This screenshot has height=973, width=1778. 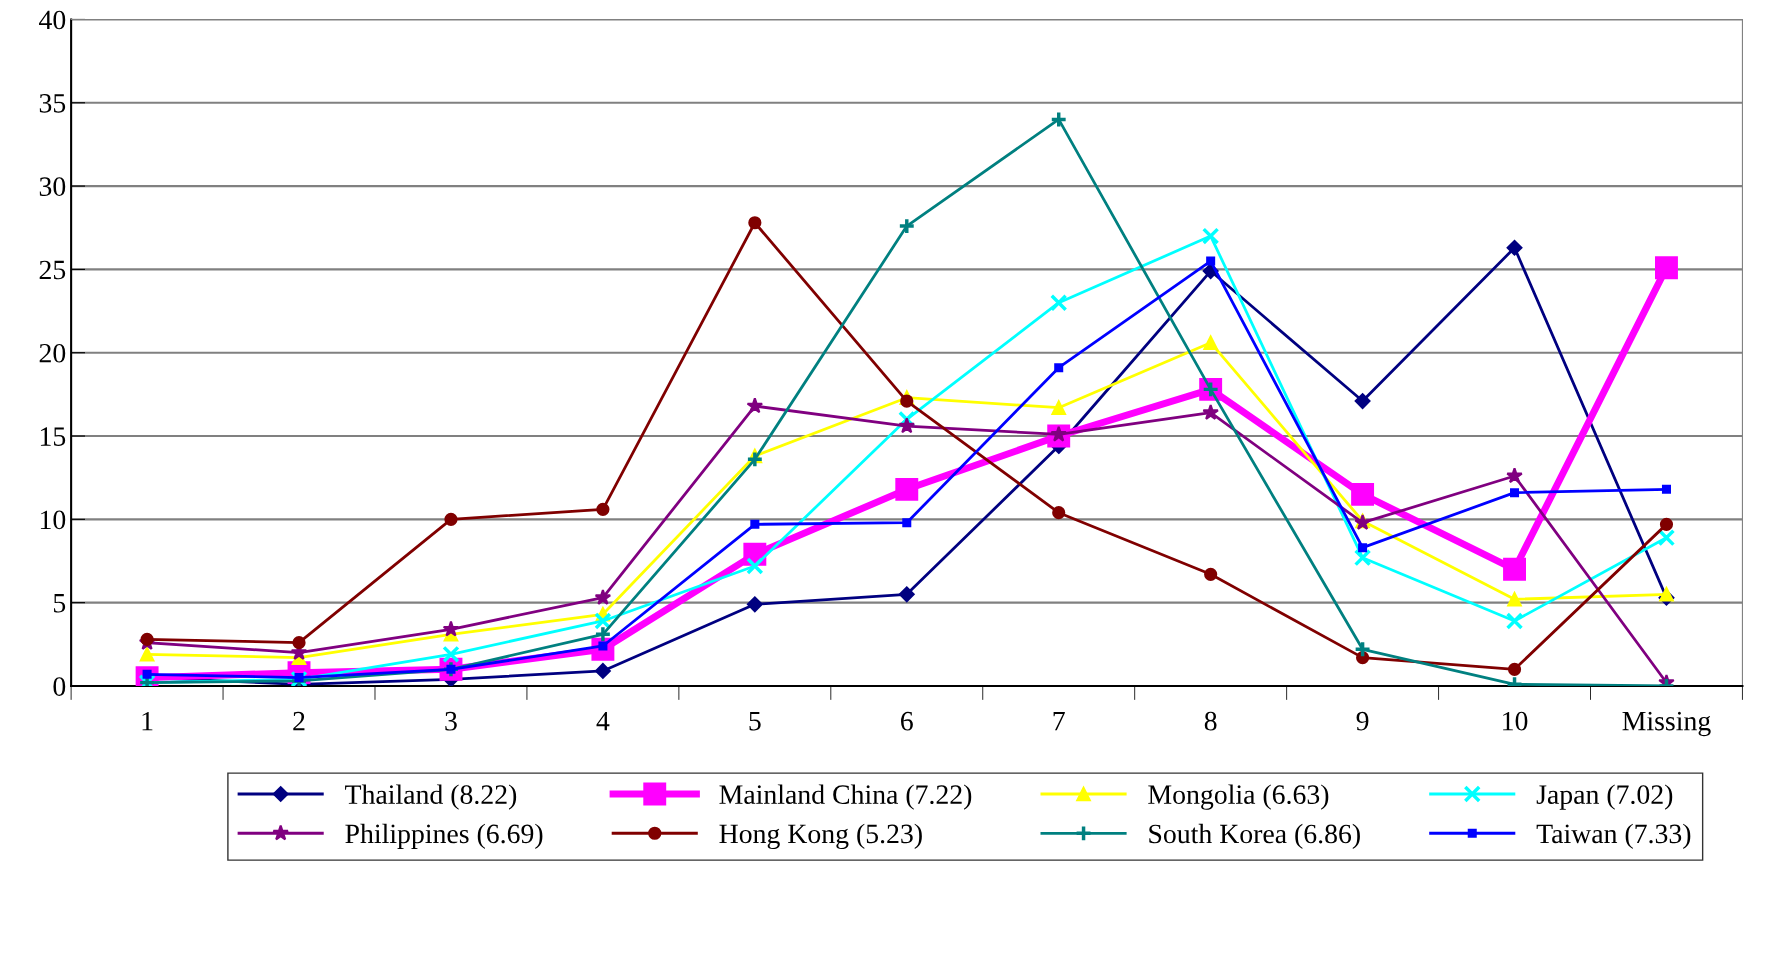 I want to click on x-tick-label: 2, so click(x=299, y=721).